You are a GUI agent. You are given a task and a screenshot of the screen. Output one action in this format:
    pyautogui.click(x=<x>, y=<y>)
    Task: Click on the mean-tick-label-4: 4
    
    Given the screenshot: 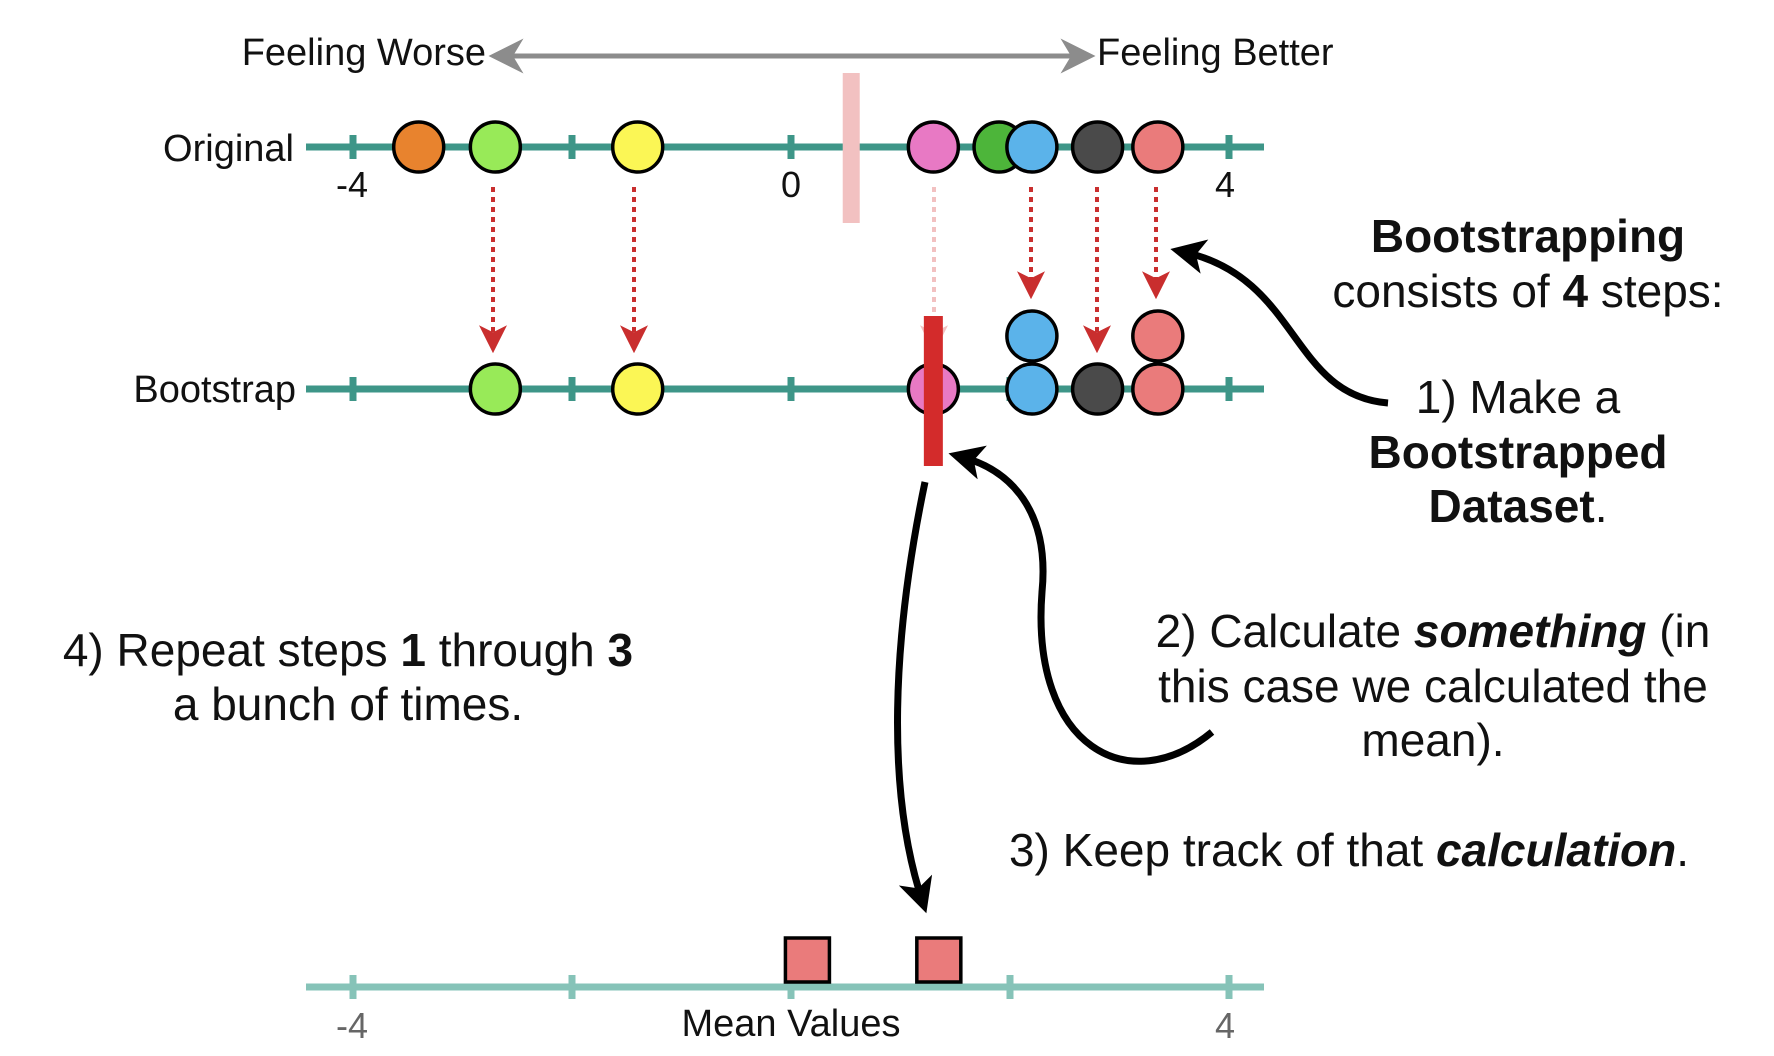 What is the action you would take?
    pyautogui.click(x=1225, y=1025)
    